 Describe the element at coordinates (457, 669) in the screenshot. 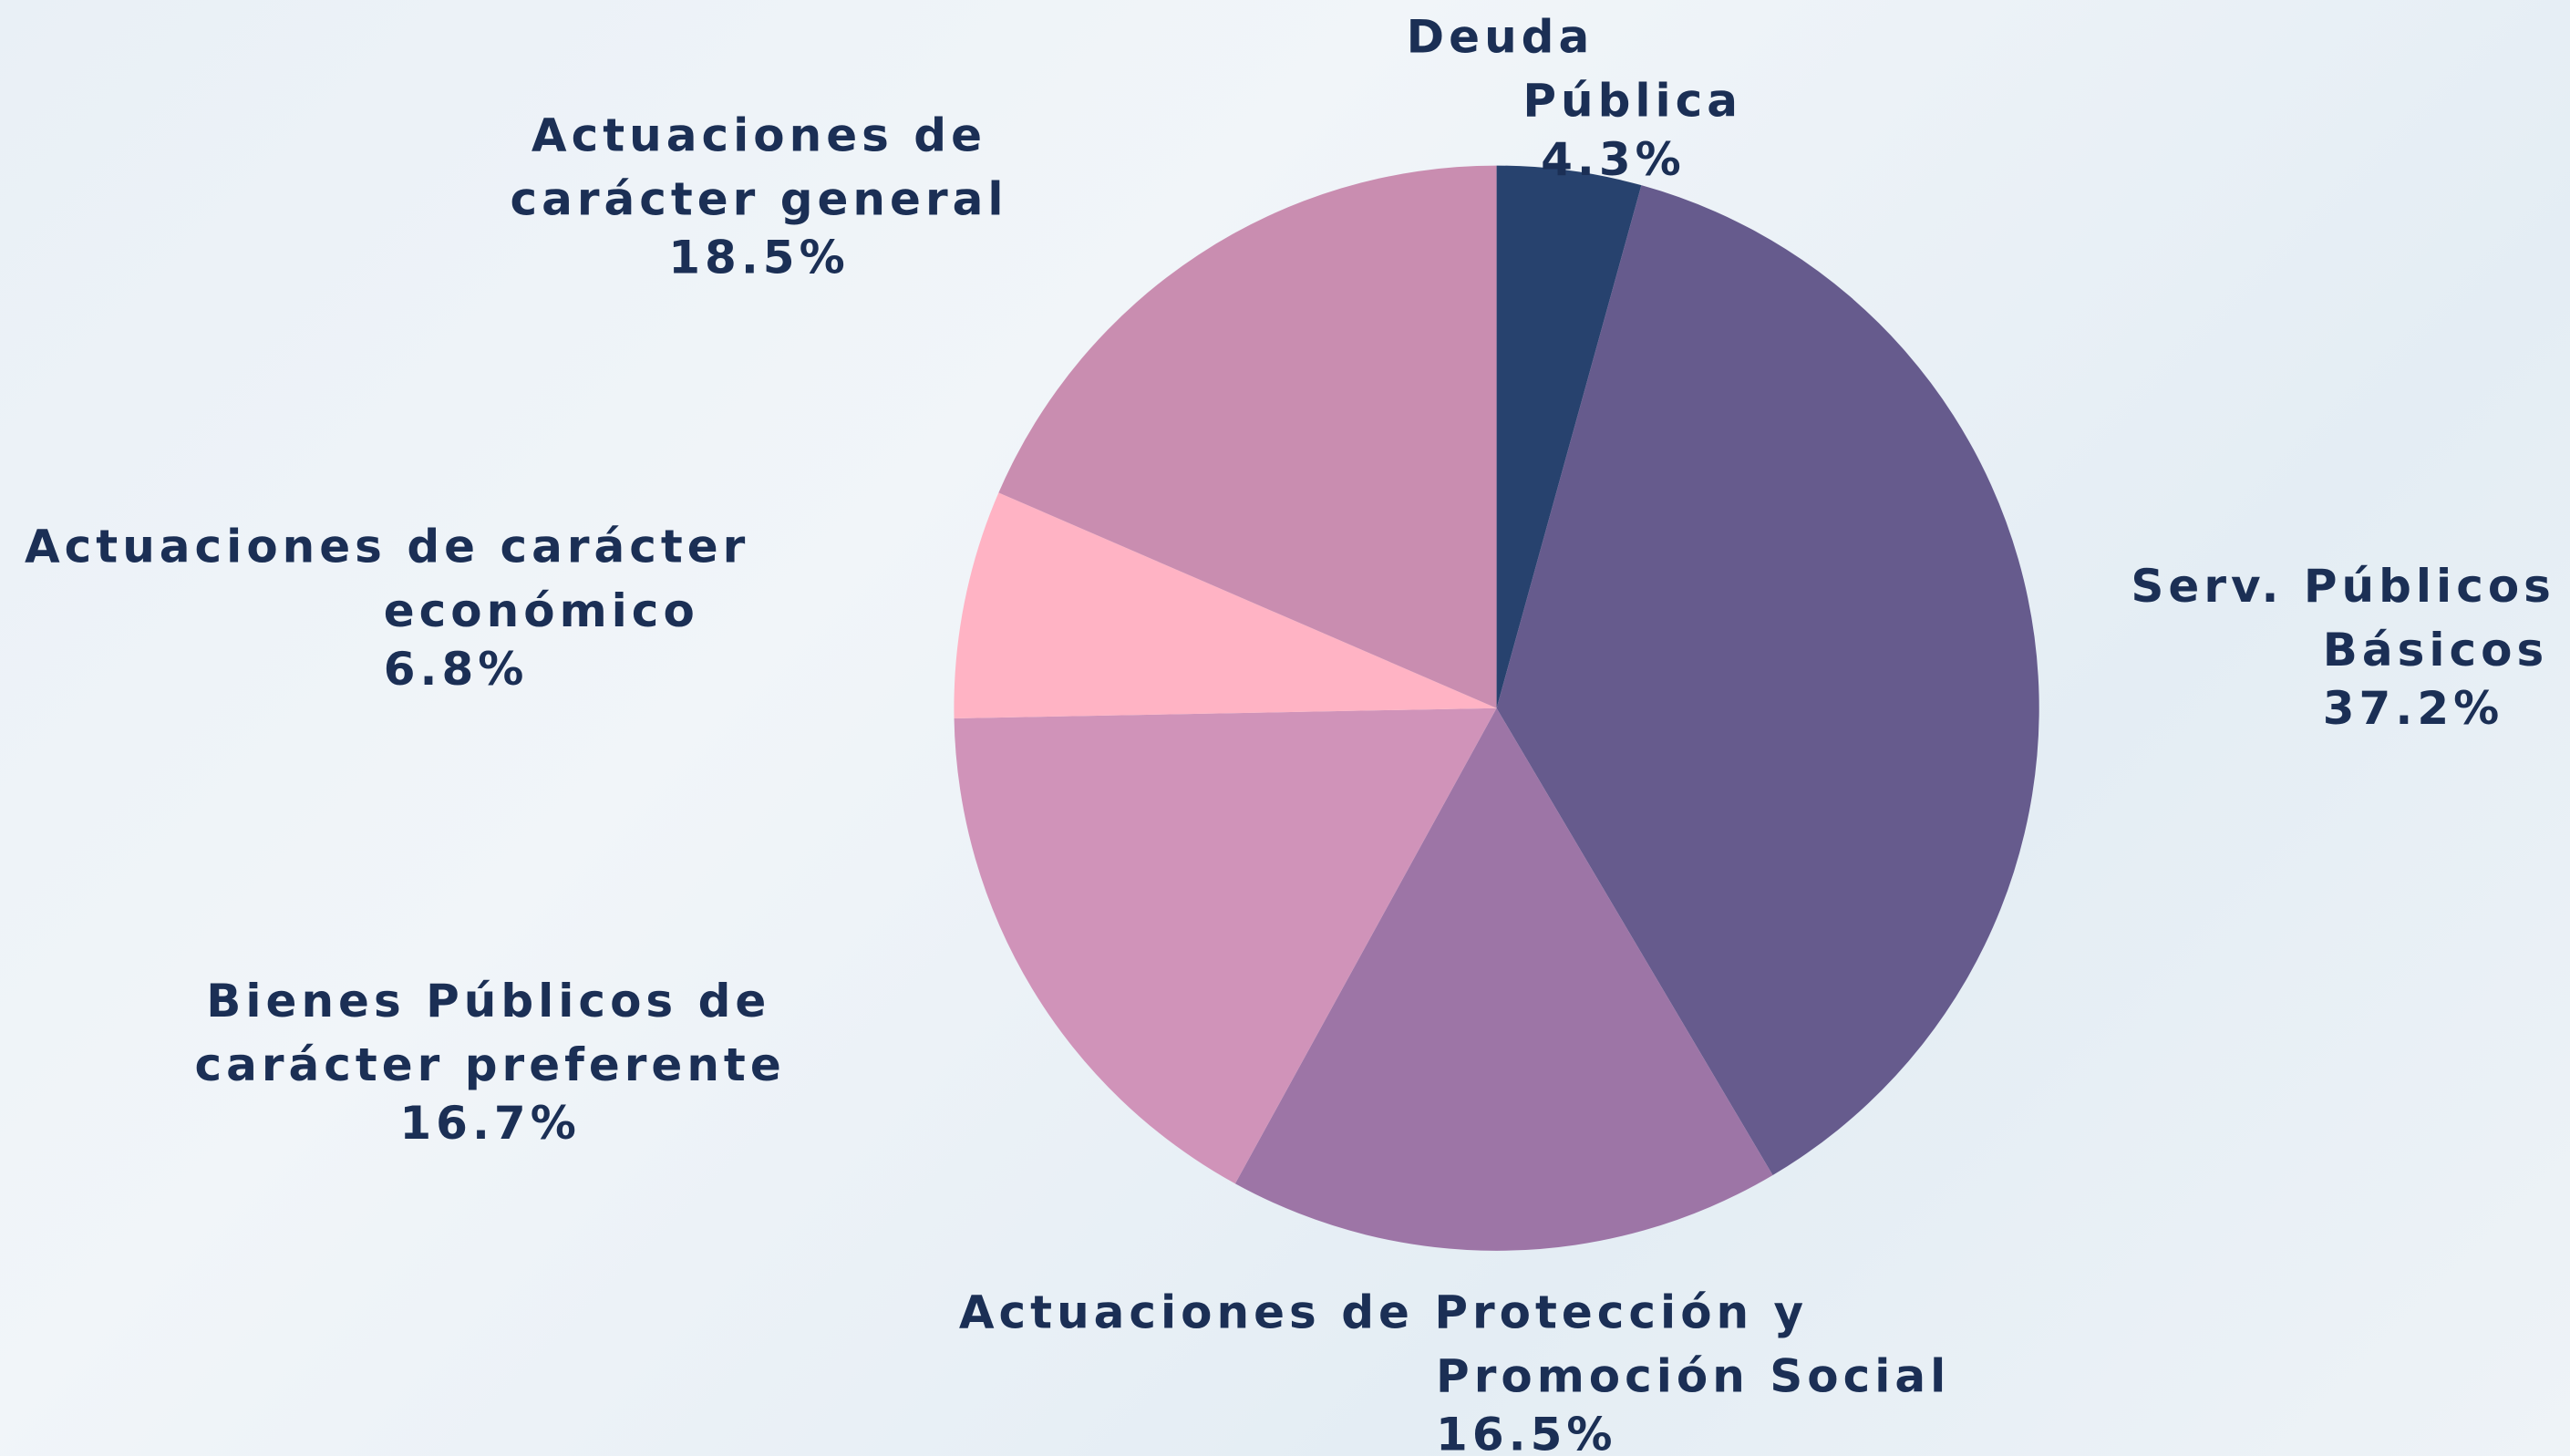

I see `value-label: 6.8%` at that location.